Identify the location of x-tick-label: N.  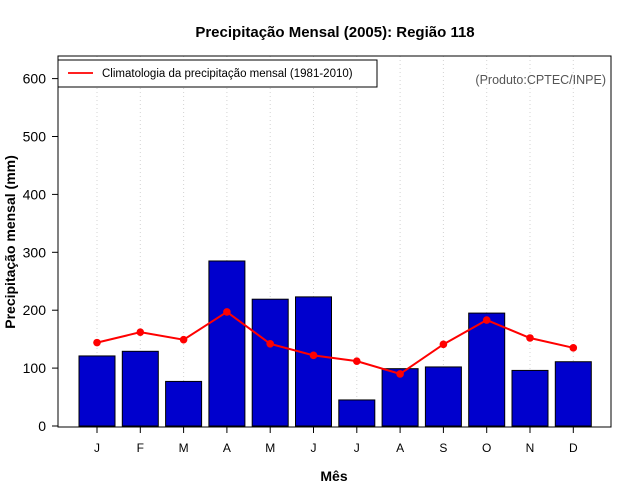
(530, 448).